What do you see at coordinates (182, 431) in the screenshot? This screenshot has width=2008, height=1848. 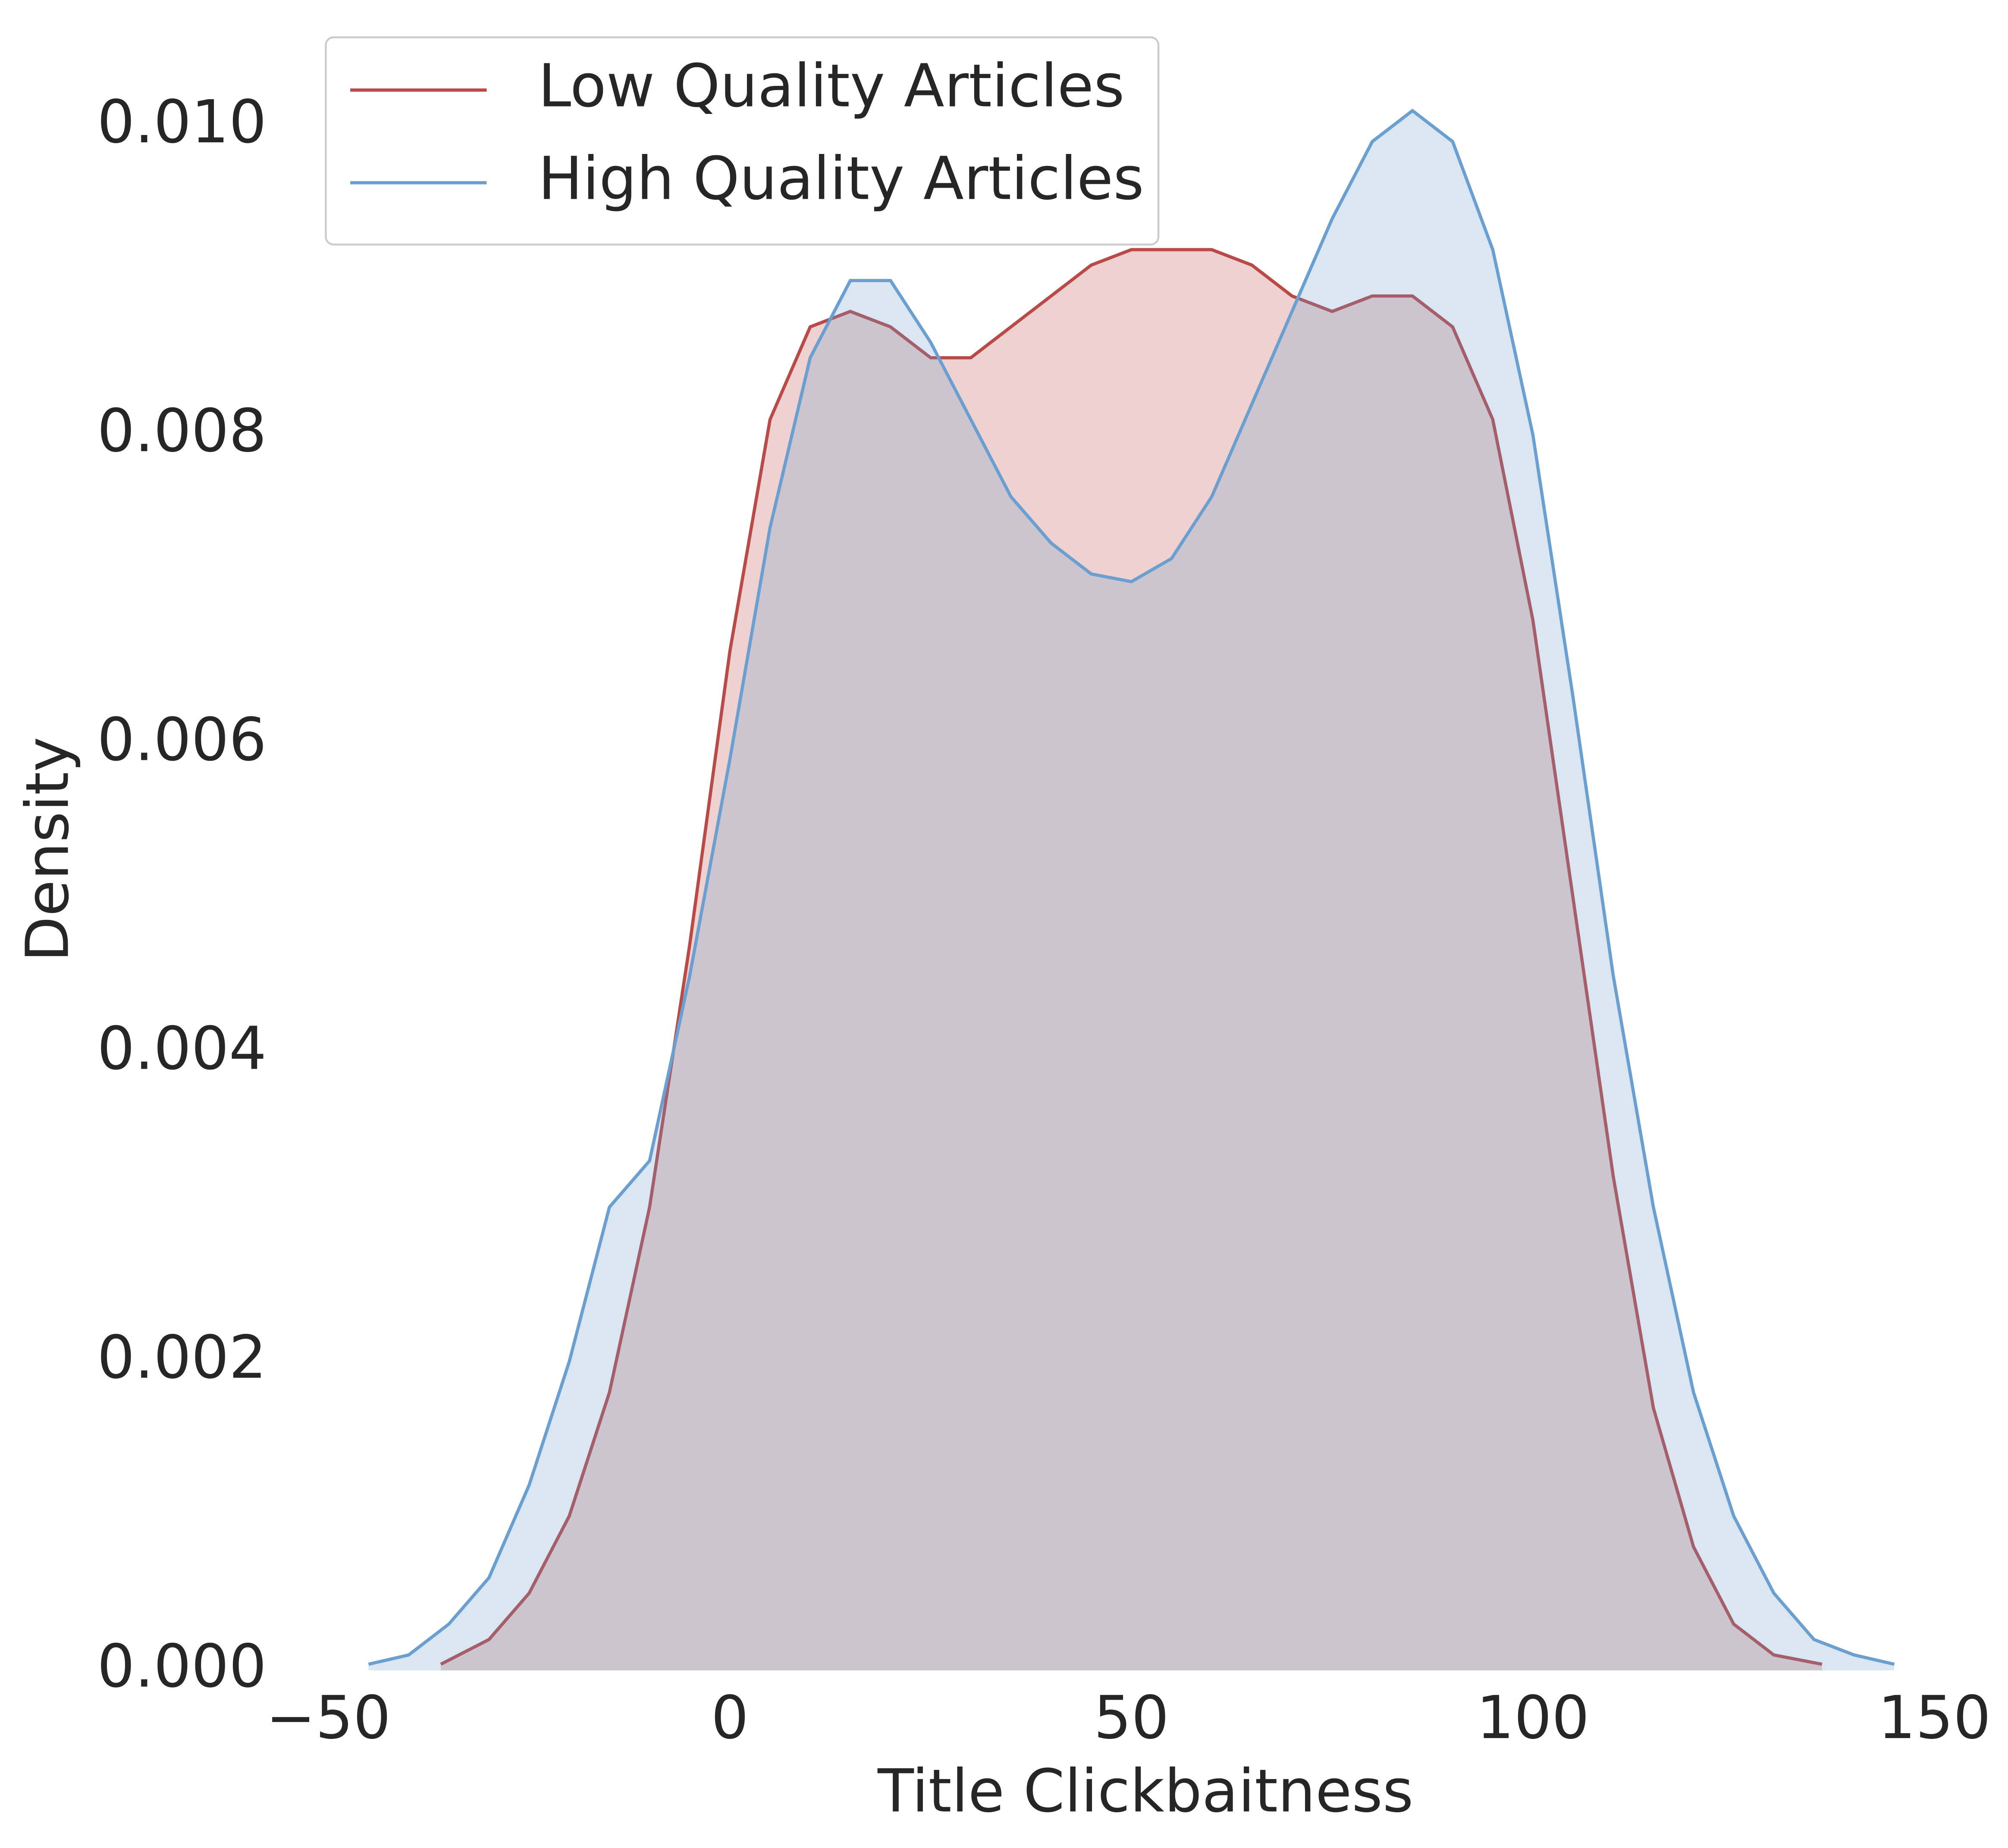 I see `y-tick-label: 0.008` at bounding box center [182, 431].